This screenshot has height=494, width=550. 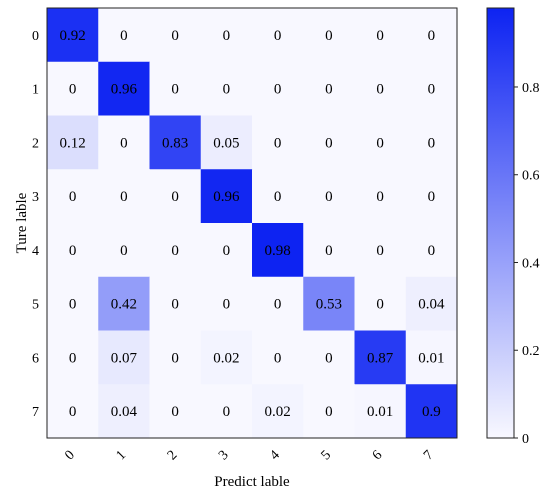 What do you see at coordinates (35, 251) in the screenshot?
I see `y-tick-label-4: 4` at bounding box center [35, 251].